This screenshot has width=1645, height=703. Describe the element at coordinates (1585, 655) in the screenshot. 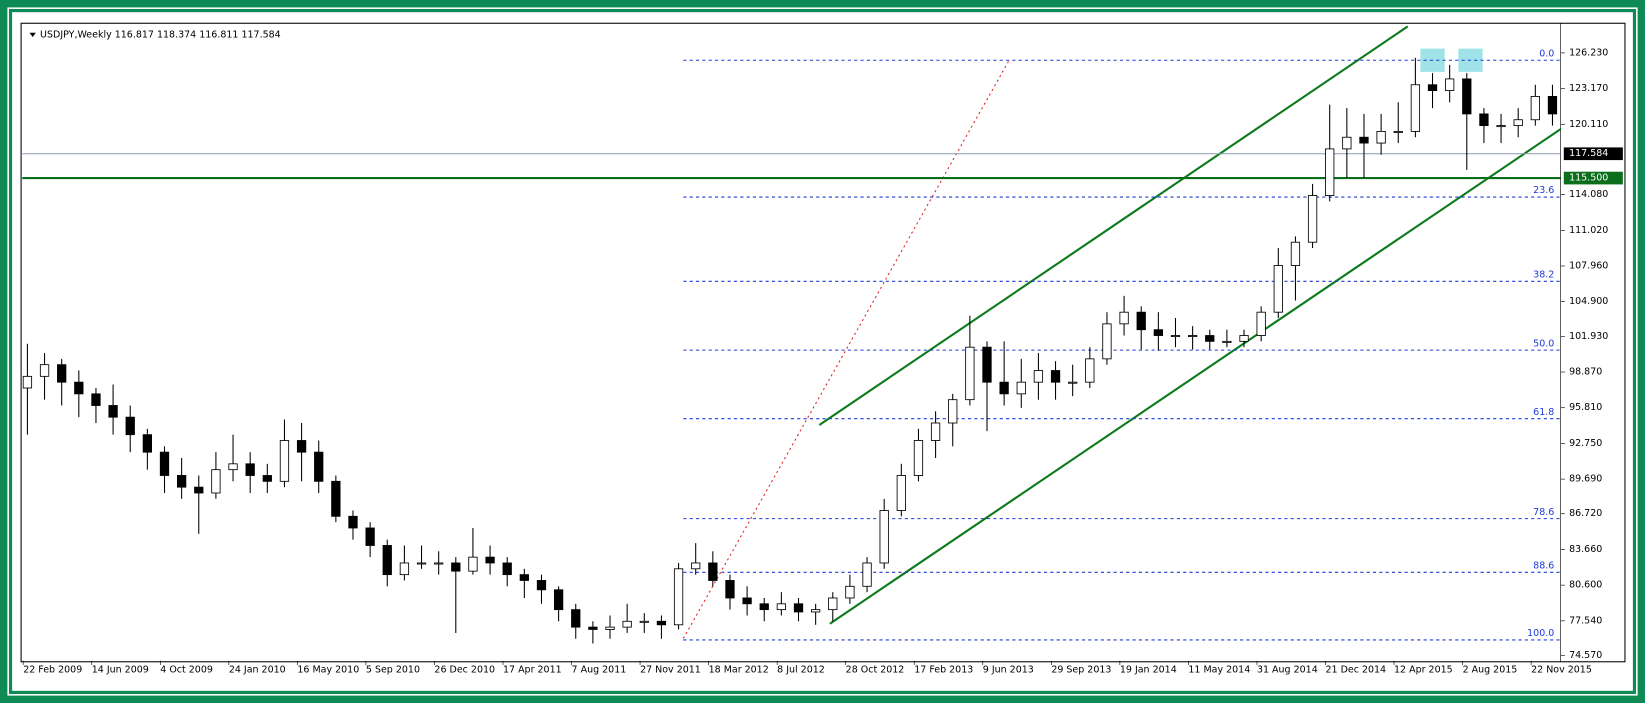

I see `y-tick-label: 74.570` at that location.